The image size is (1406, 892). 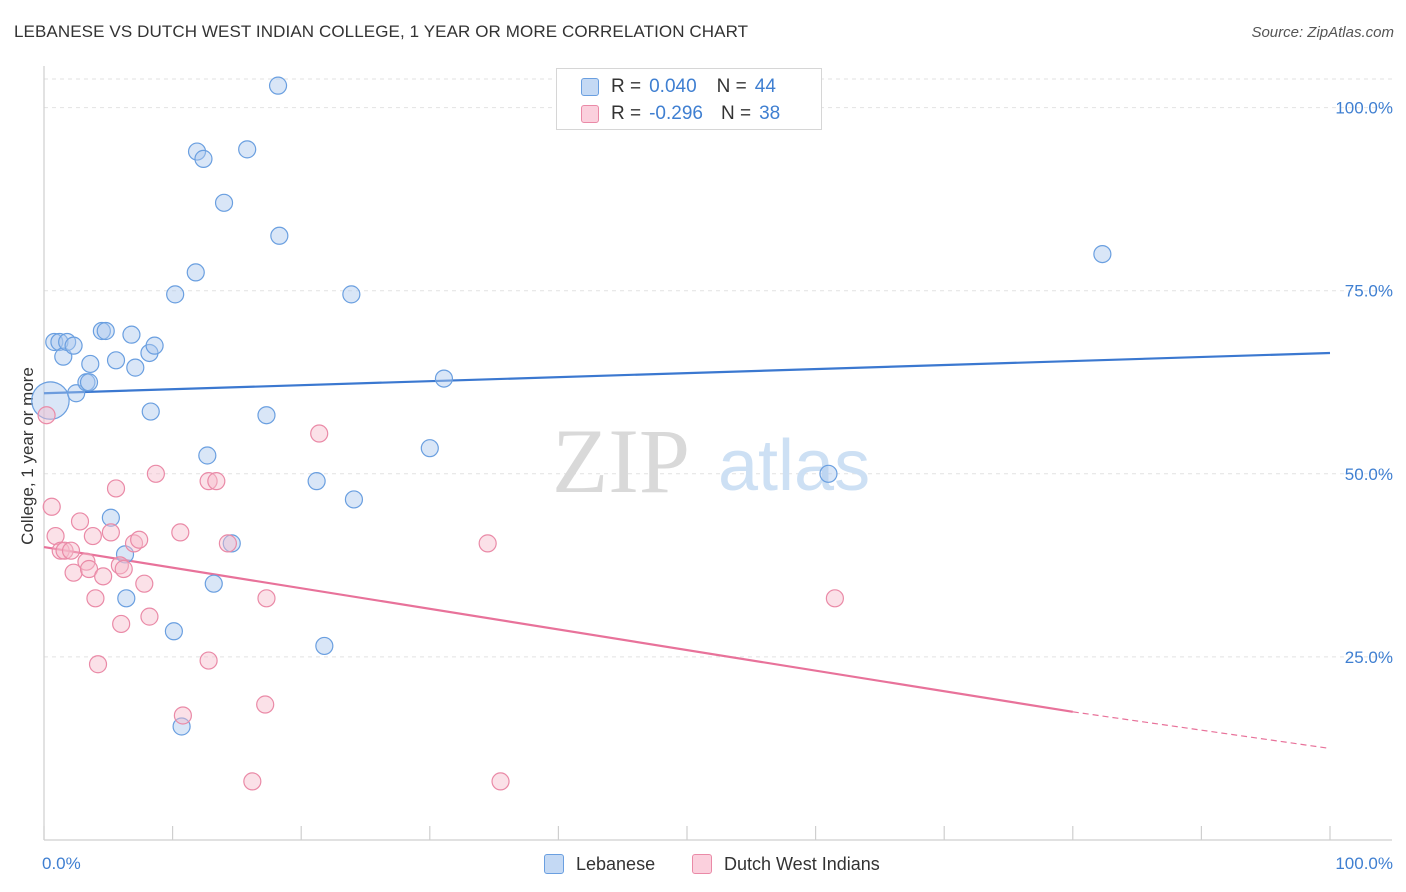 I want to click on y-tick-label: 75.0%, so click(x=1369, y=291).